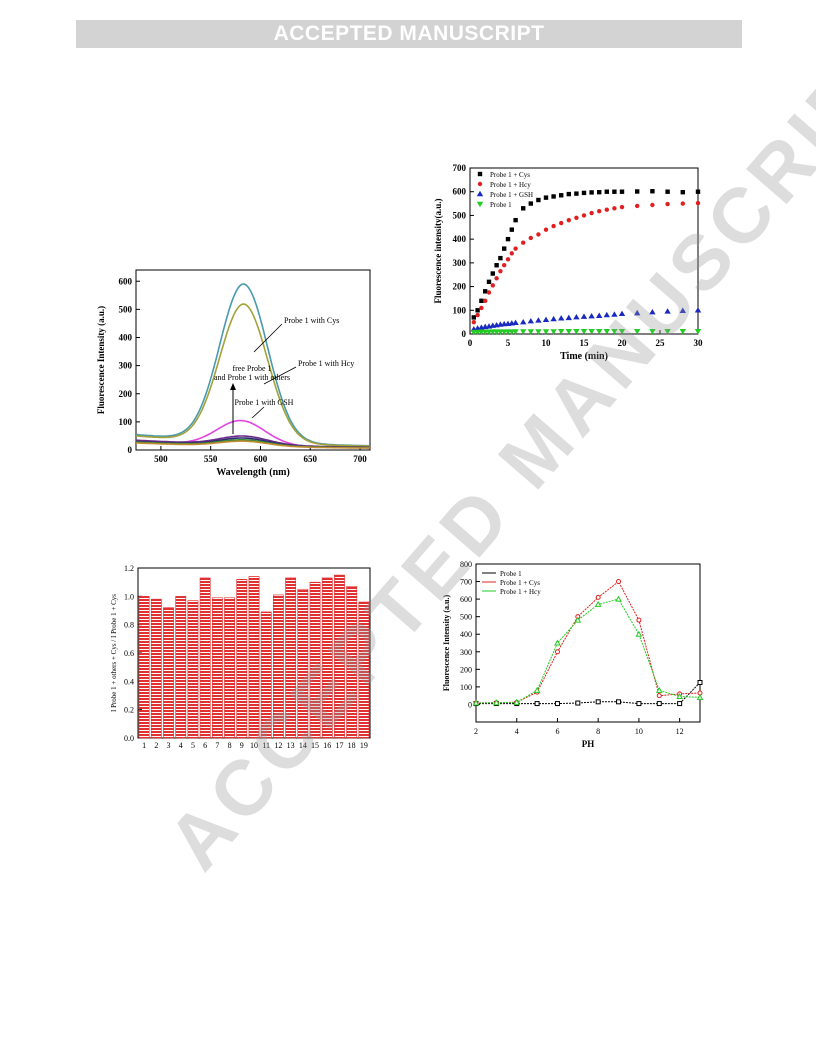 This screenshot has height=1056, width=816. What do you see at coordinates (623, 343) in the screenshot?
I see `x-tick-label: 20` at bounding box center [623, 343].